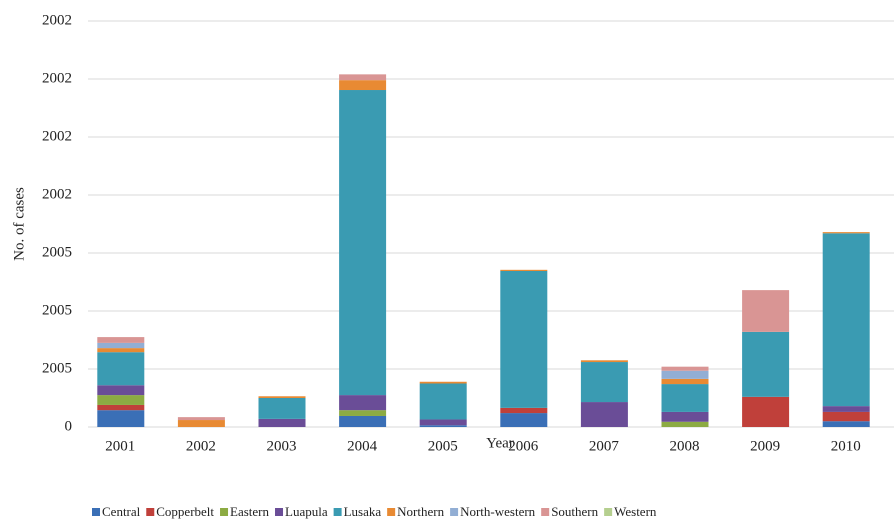 Image resolution: width=894 pixels, height=524 pixels. Describe the element at coordinates (846, 446) in the screenshot. I see `x-tick-label: 2010` at that location.